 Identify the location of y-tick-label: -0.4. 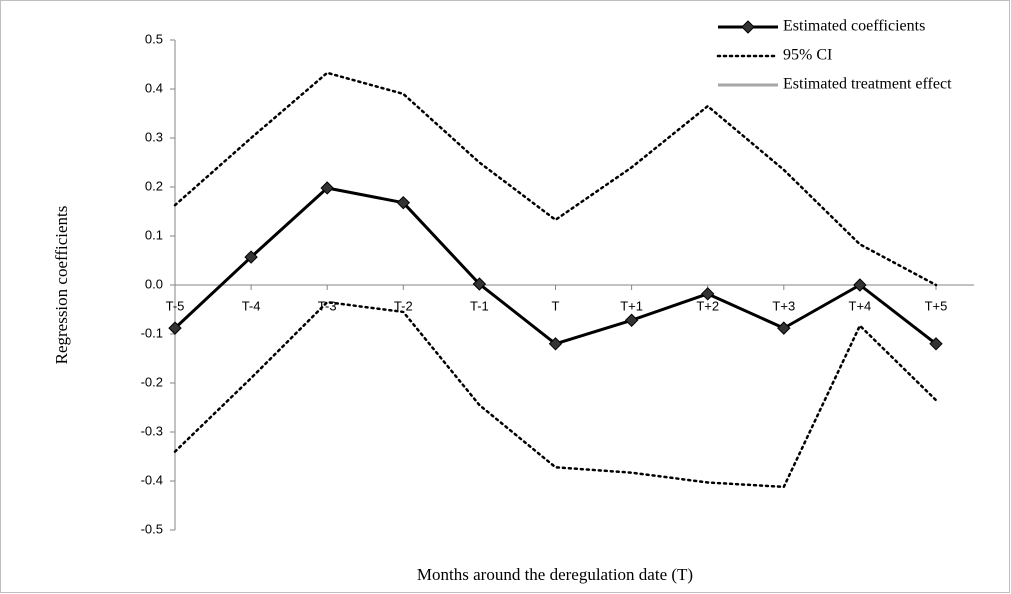
(152, 479).